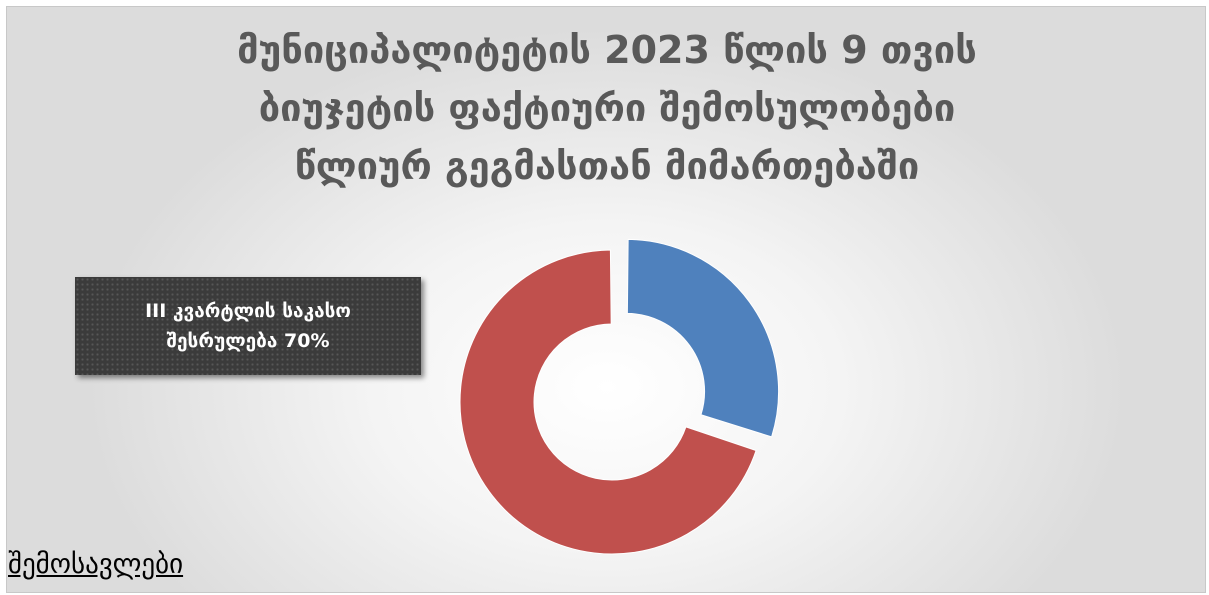  I want to click on execution-callout: III კვარტლის საკასო შესრულება 70%, so click(248, 326).